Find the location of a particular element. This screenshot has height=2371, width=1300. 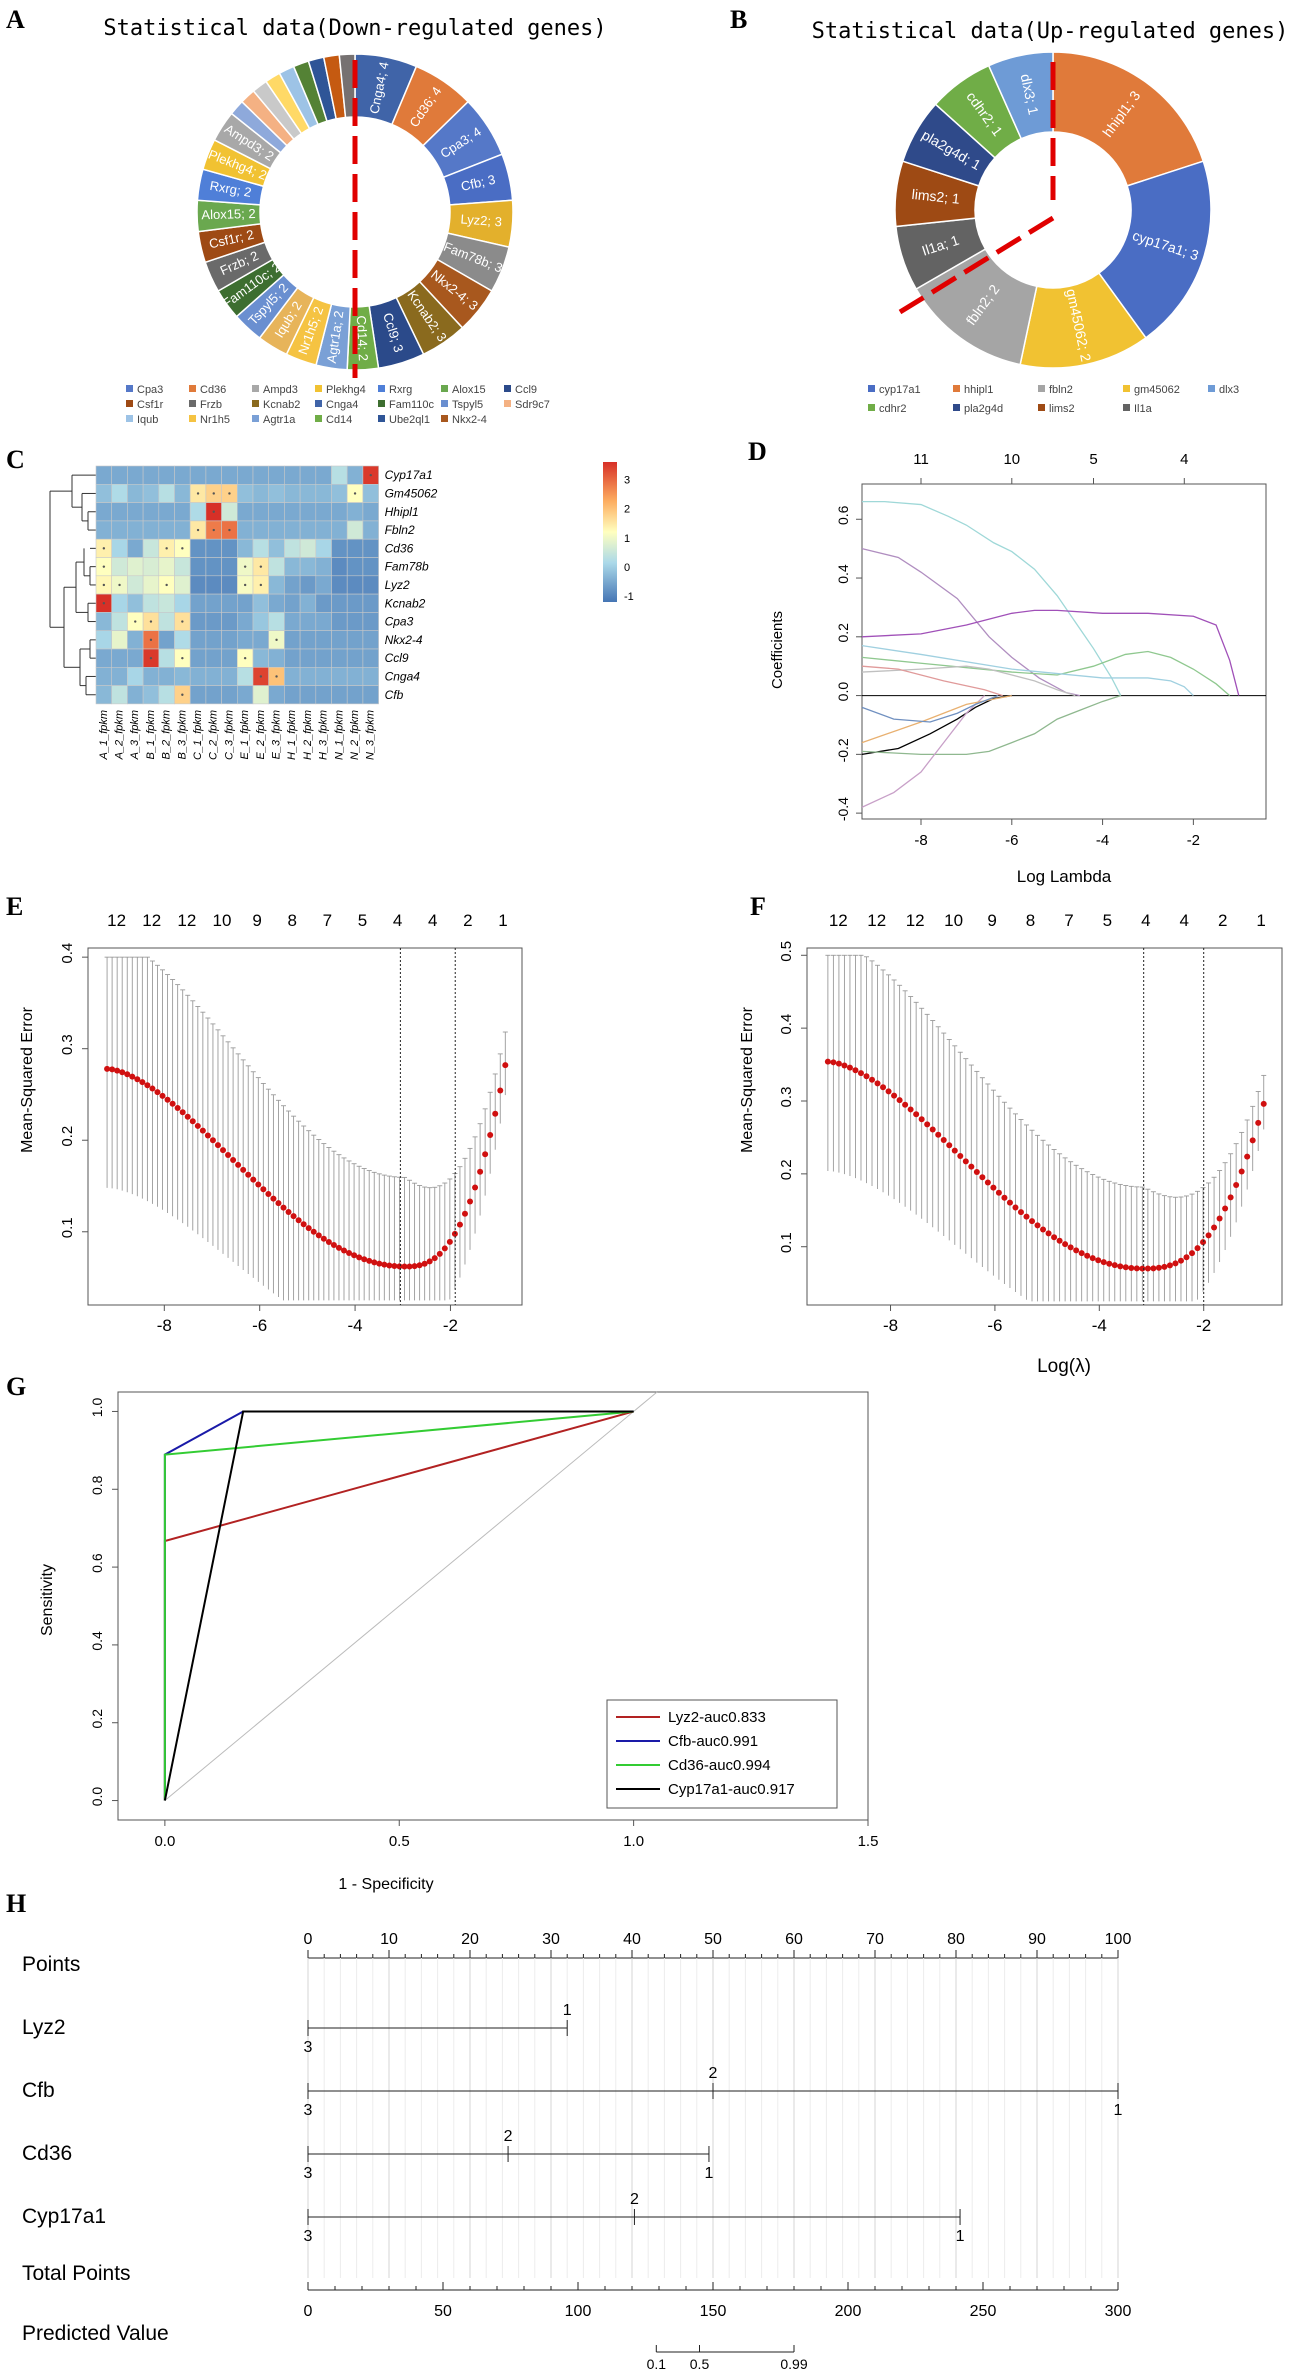

heatmap-scale-tick-0: 0 is located at coordinates (627, 568).